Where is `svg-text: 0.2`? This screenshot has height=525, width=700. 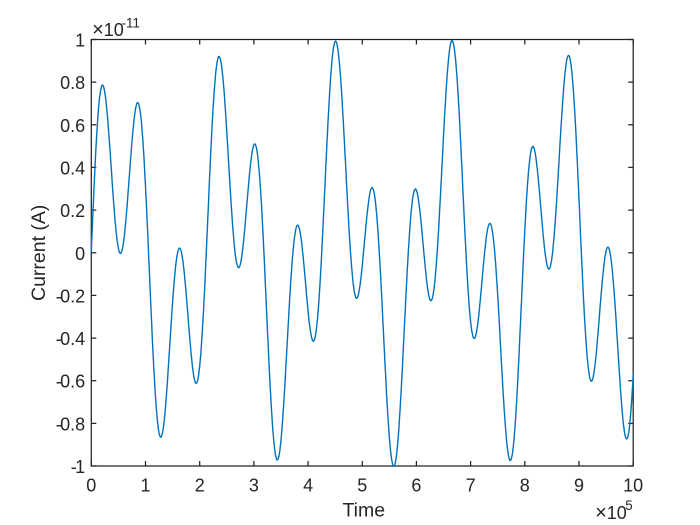 svg-text: 0.2 is located at coordinates (72, 211).